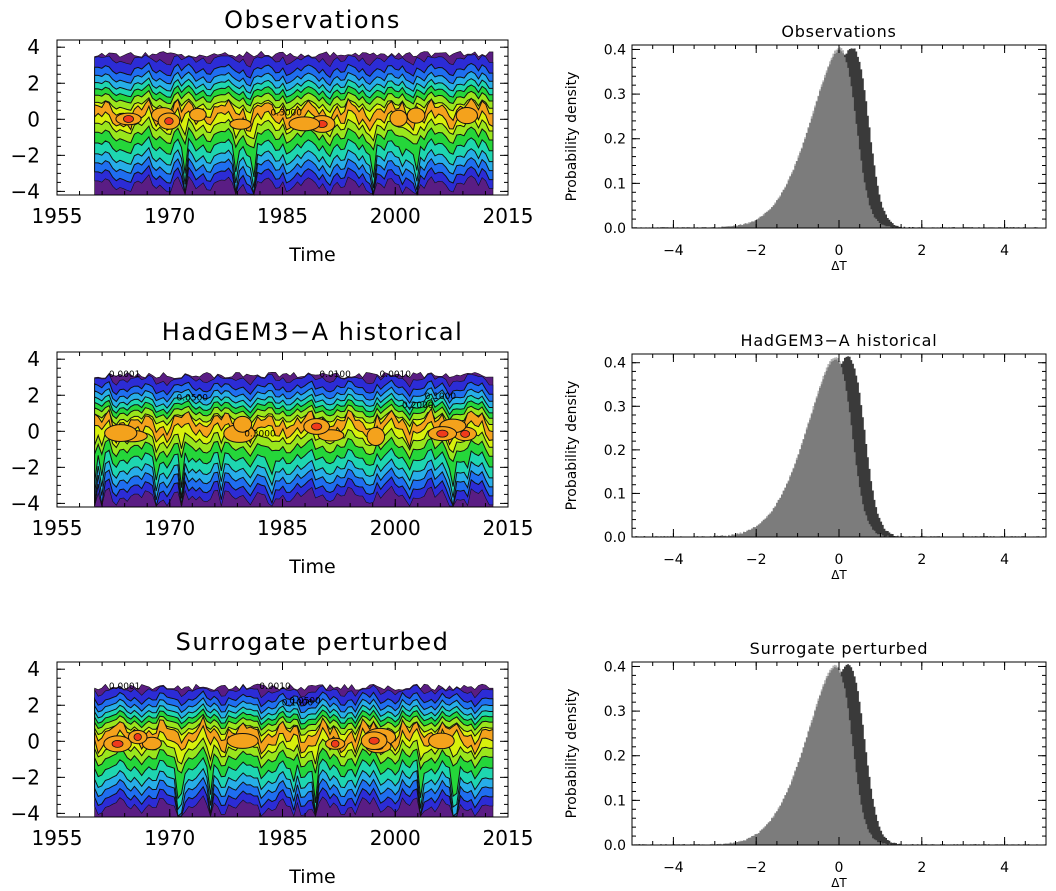 Image resolution: width=1056 pixels, height=891 pixels. I want to click on panel-title: Observations, so click(838, 31).